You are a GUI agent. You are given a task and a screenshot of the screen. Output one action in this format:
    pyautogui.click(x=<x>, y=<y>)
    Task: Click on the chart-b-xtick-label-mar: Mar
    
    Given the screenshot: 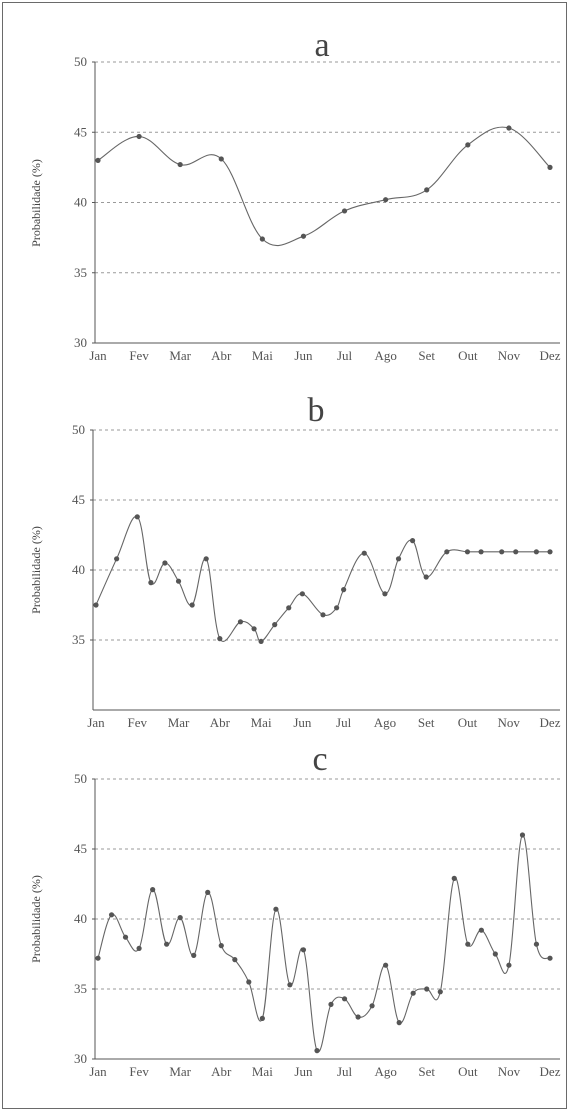 What is the action you would take?
    pyautogui.click(x=179, y=722)
    